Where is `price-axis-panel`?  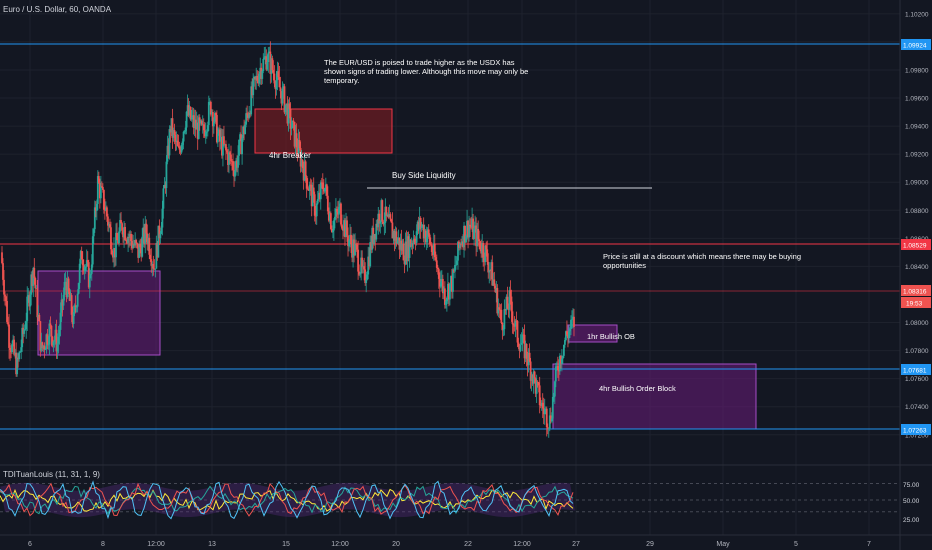
price-axis-panel is located at coordinates (916, 275).